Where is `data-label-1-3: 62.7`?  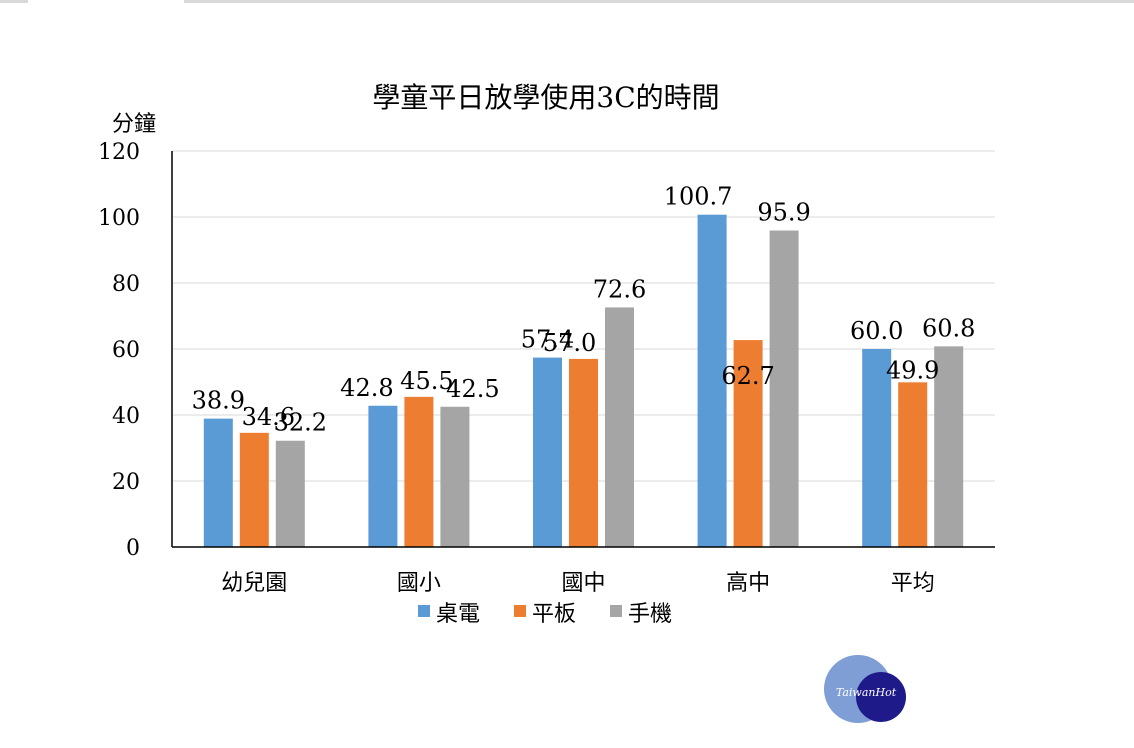 data-label-1-3: 62.7 is located at coordinates (747, 376).